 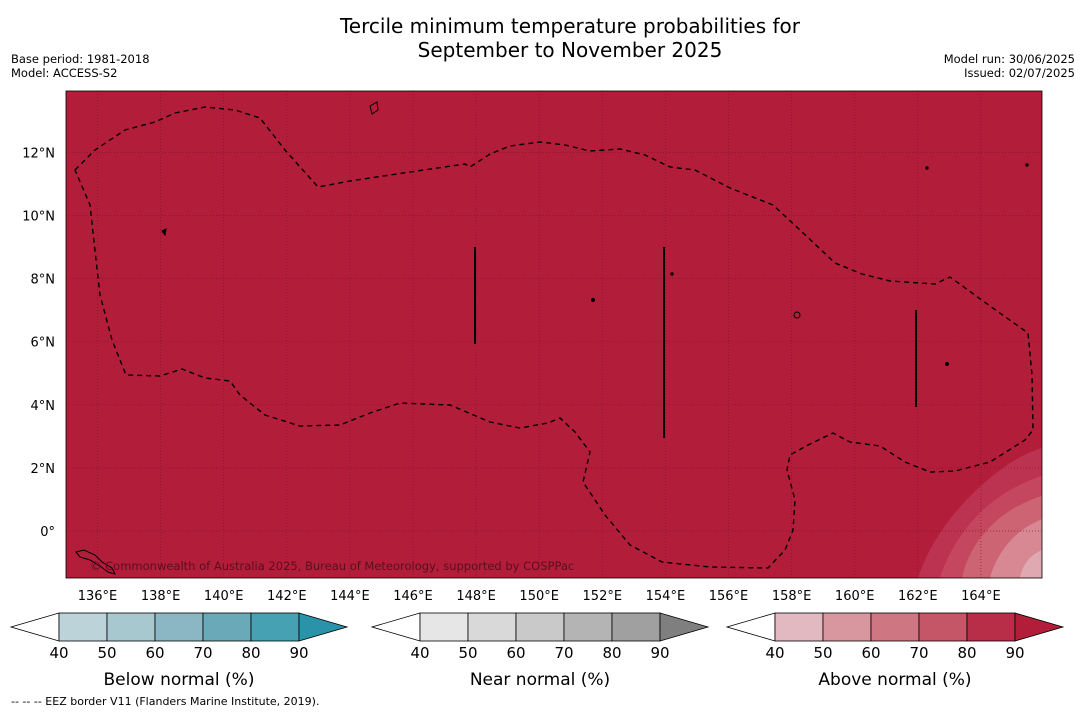 I want to click on longitude-label: 148°E, so click(x=476, y=596).